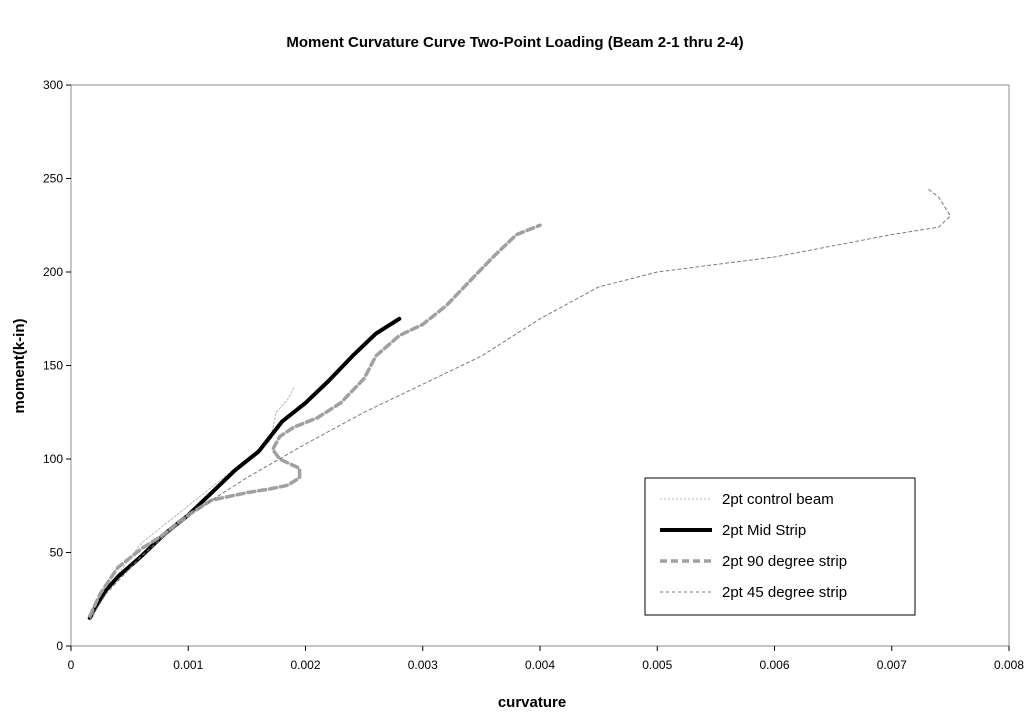 The image size is (1030, 713). I want to click on x-tick-label: 0.003, so click(423, 665).